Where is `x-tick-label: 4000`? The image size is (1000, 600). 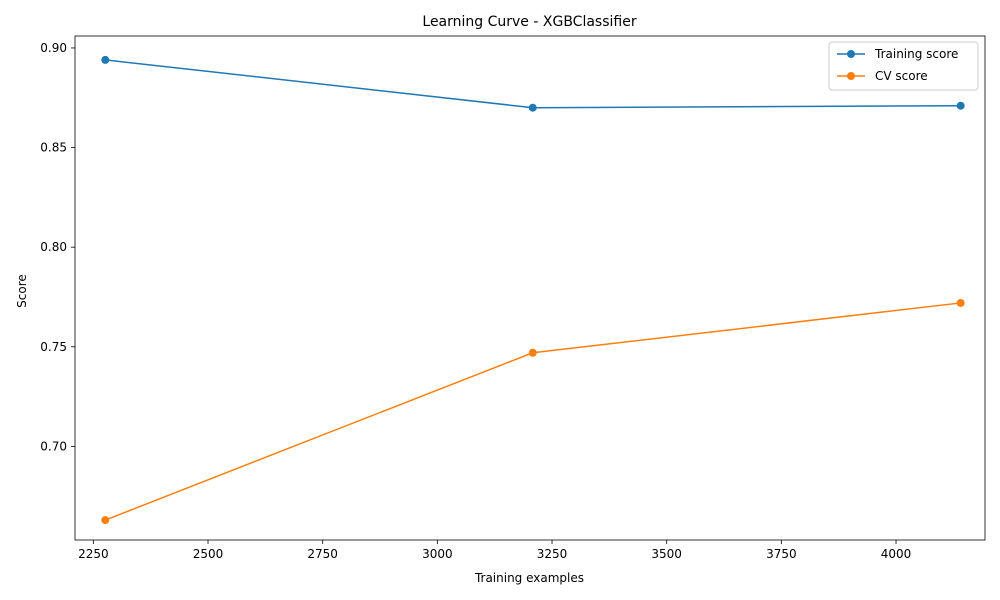 x-tick-label: 4000 is located at coordinates (896, 554).